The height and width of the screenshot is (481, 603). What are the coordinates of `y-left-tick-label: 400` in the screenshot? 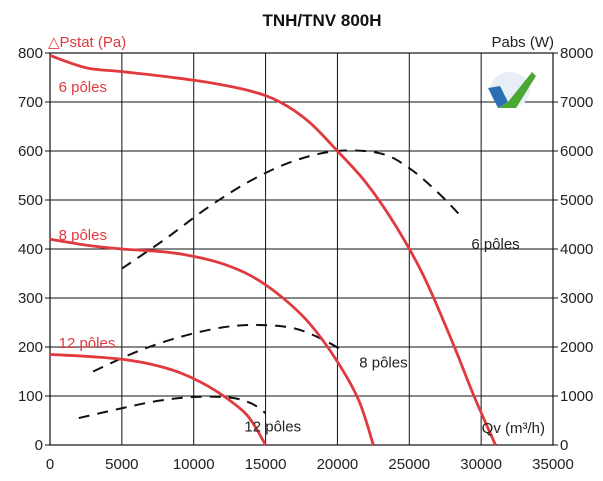 It's located at (30, 249).